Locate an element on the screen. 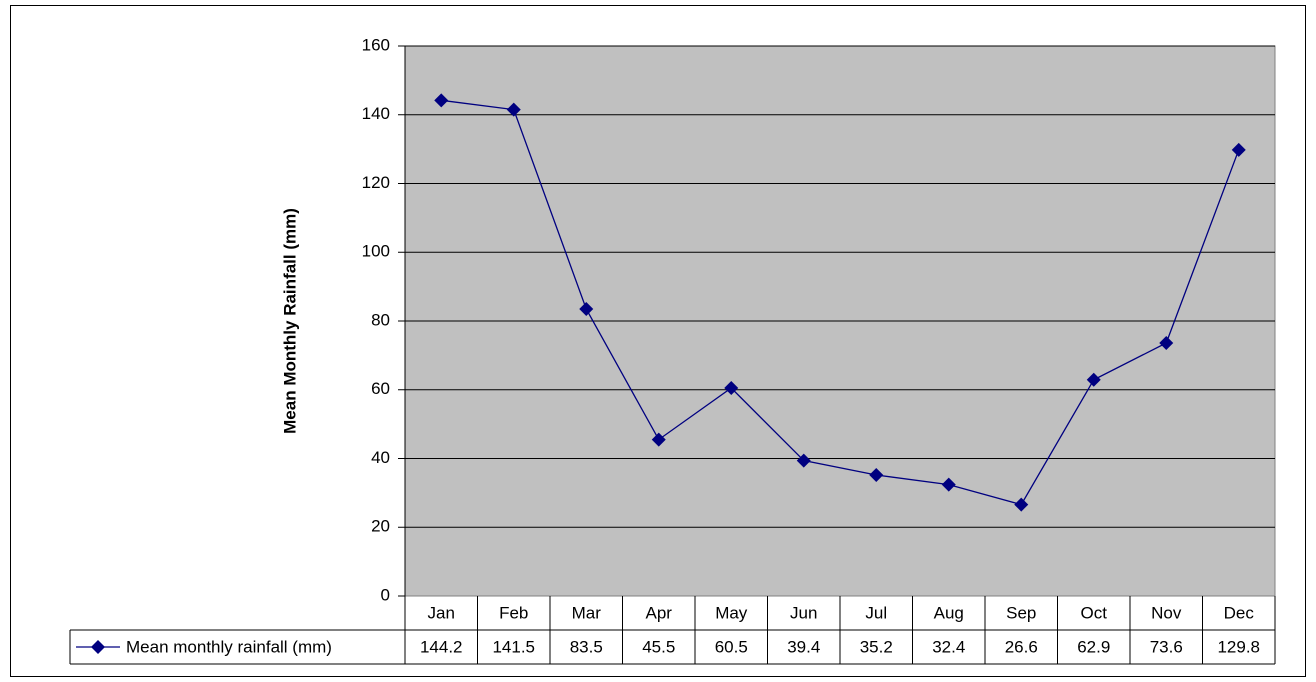 This screenshot has width=1316, height=682. table-value: 35.2 is located at coordinates (876, 646).